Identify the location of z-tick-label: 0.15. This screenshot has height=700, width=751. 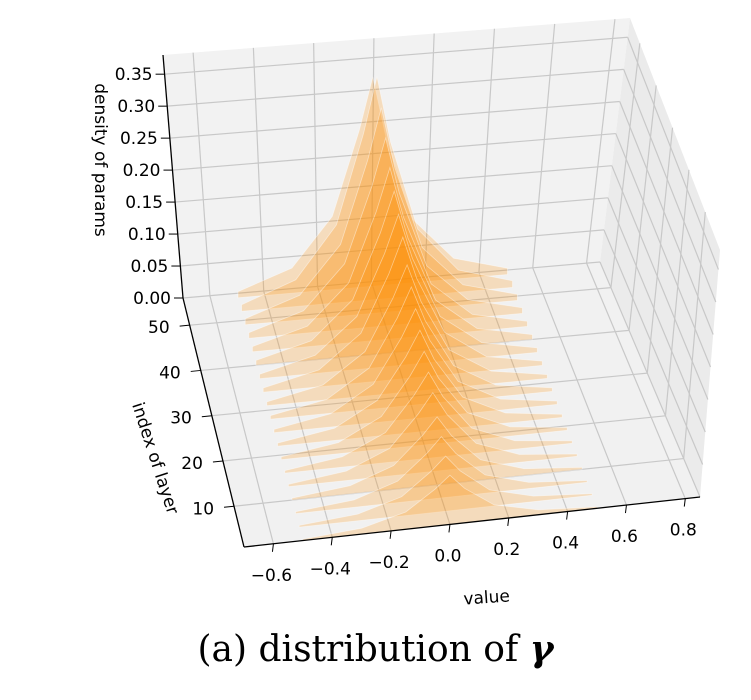
(144, 203).